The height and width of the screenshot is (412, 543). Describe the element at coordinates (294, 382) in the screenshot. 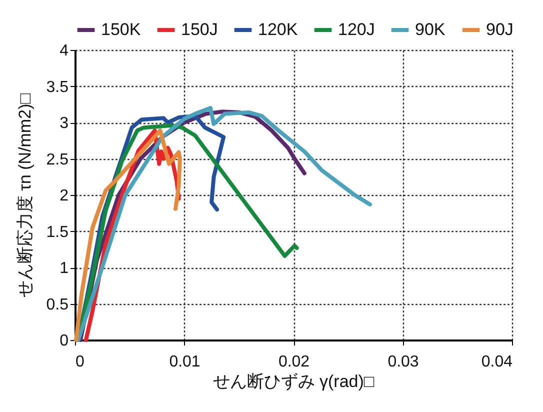

I see `x-axis-title: せん断ひずみ γ(rad)□` at that location.